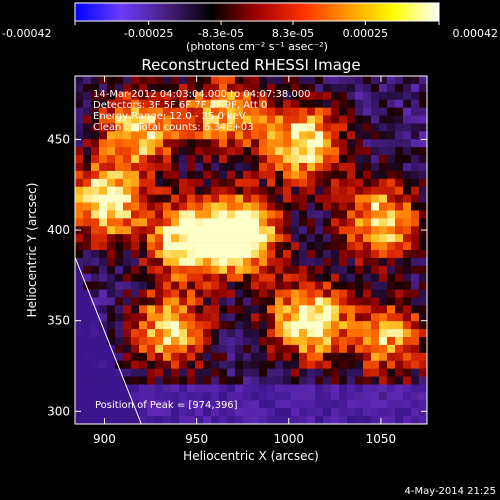 Image resolution: width=500 pixels, height=500 pixels. What do you see at coordinates (166, 405) in the screenshot?
I see `peak-position-label: Position of Peak = [974,396]` at bounding box center [166, 405].